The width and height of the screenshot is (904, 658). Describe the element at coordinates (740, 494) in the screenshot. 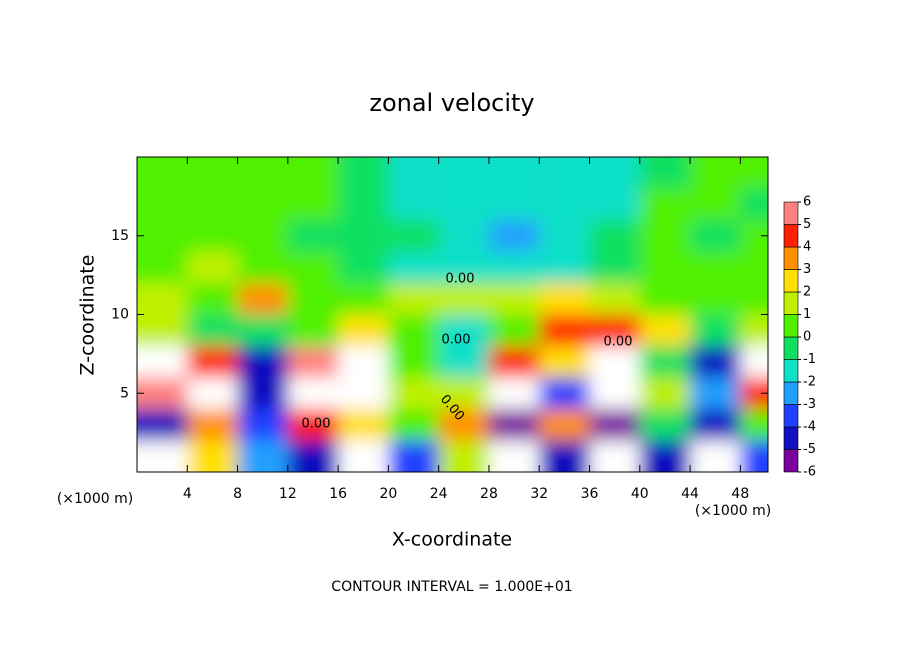

I see `x-tick-label: 48` at that location.